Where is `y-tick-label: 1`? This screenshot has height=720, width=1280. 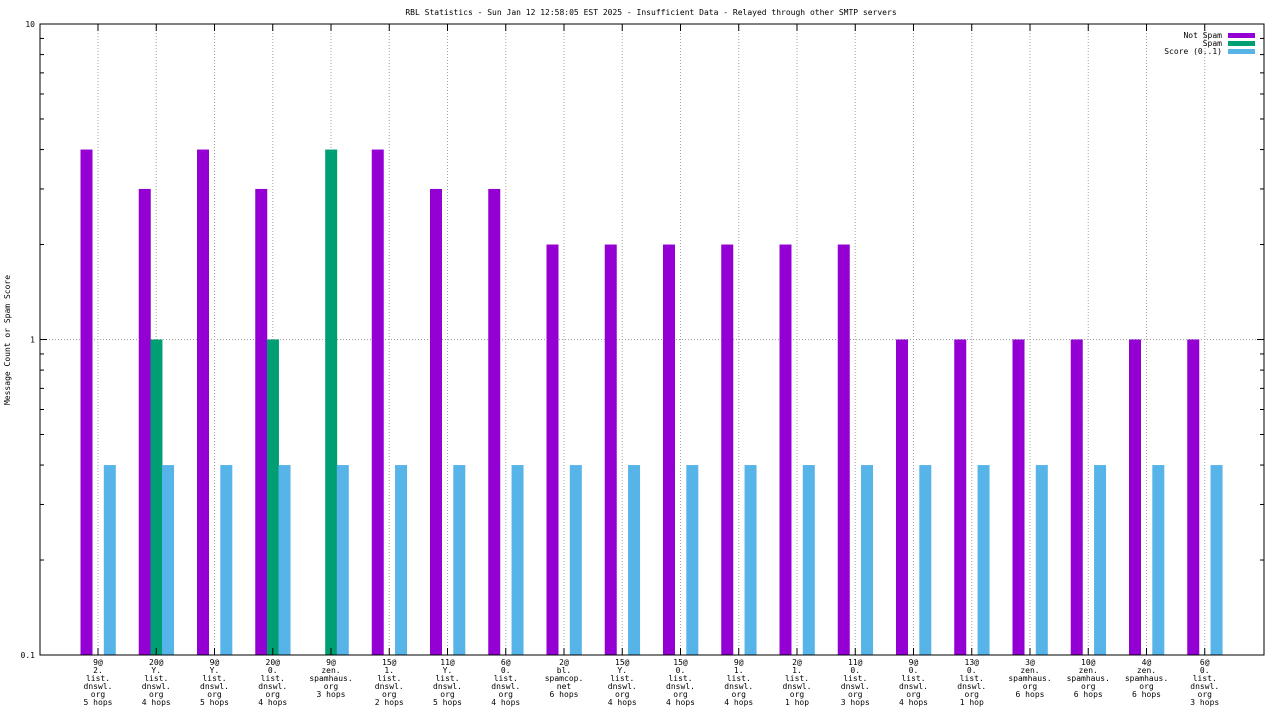 y-tick-label: 1 is located at coordinates (32, 340).